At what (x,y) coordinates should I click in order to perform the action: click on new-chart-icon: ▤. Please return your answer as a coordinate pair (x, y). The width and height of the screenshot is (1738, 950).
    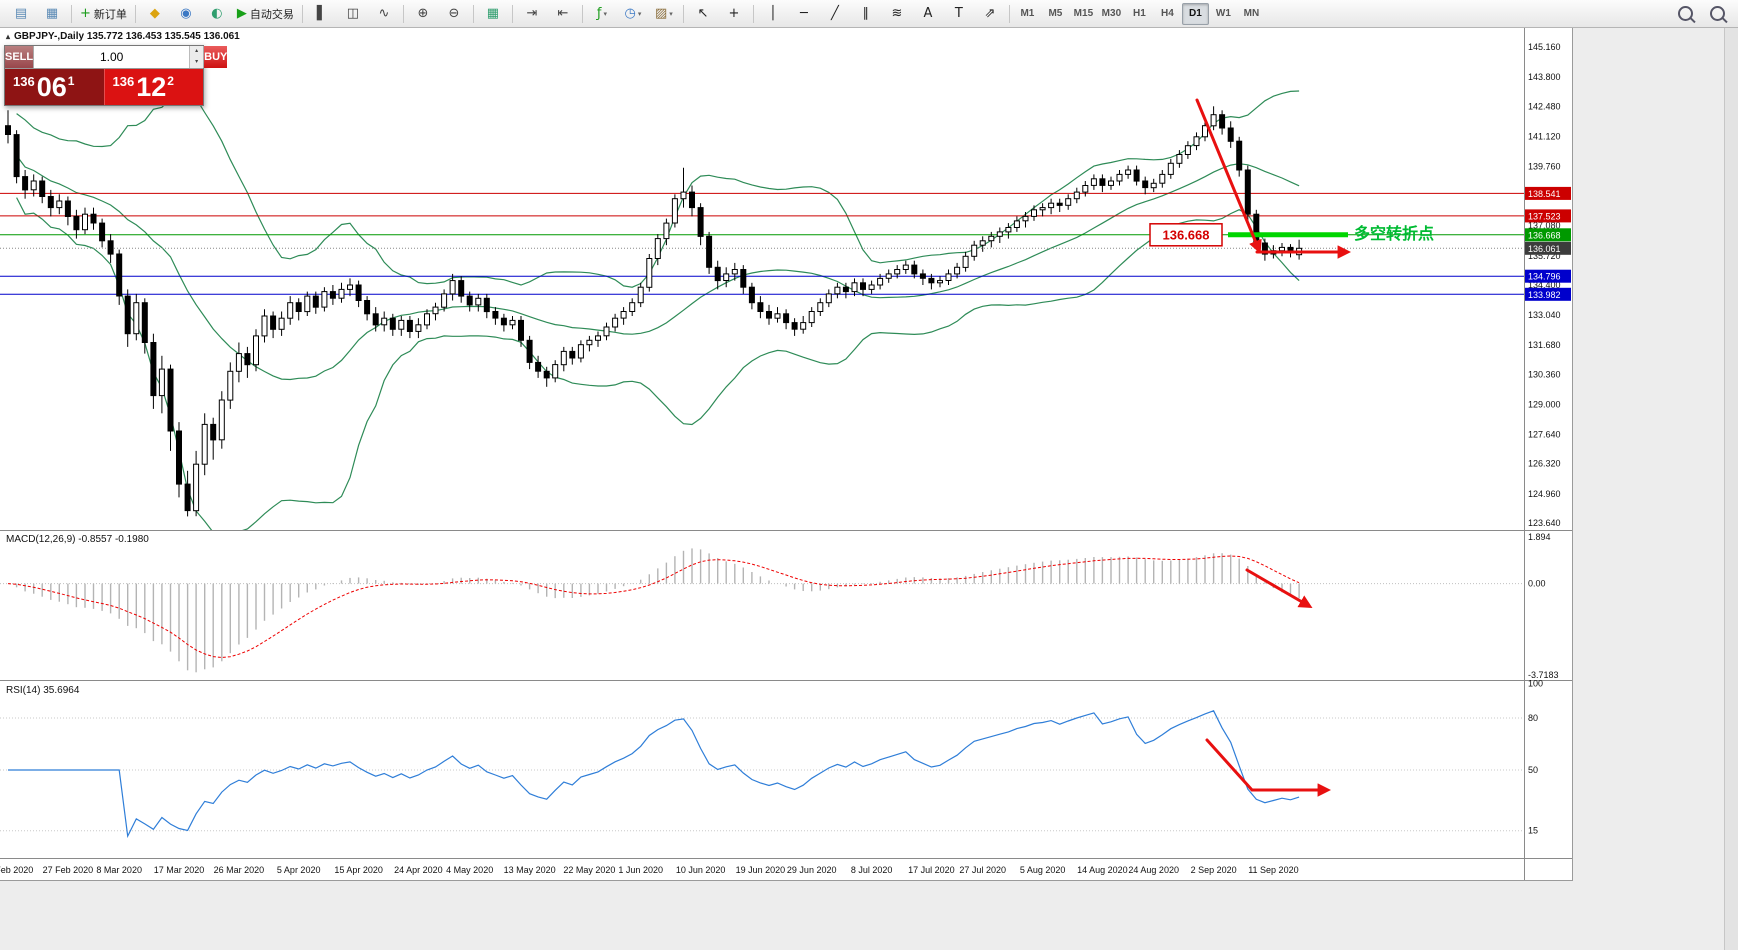
    Looking at the image, I should click on (21, 14).